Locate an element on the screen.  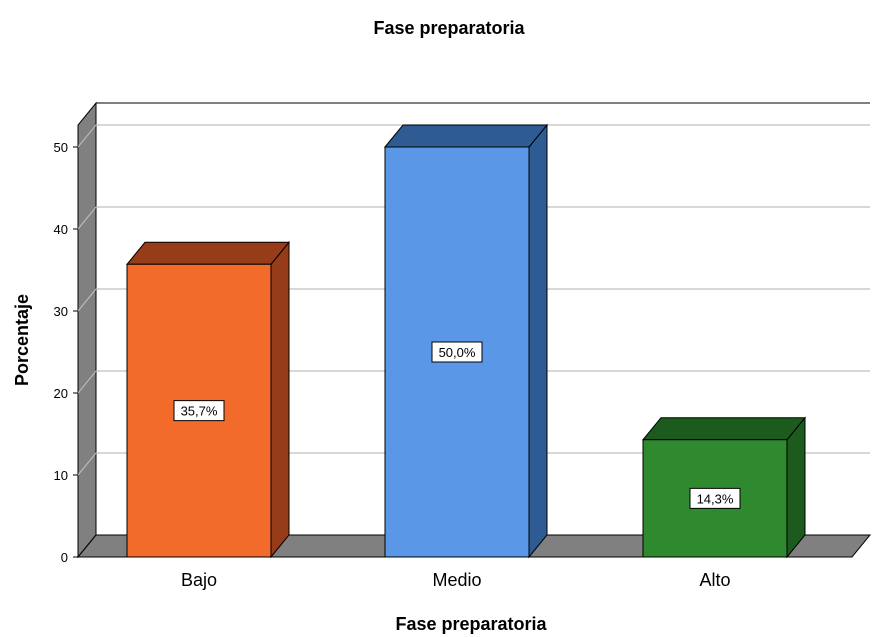
y-tick-label: 40 is located at coordinates (61, 229).